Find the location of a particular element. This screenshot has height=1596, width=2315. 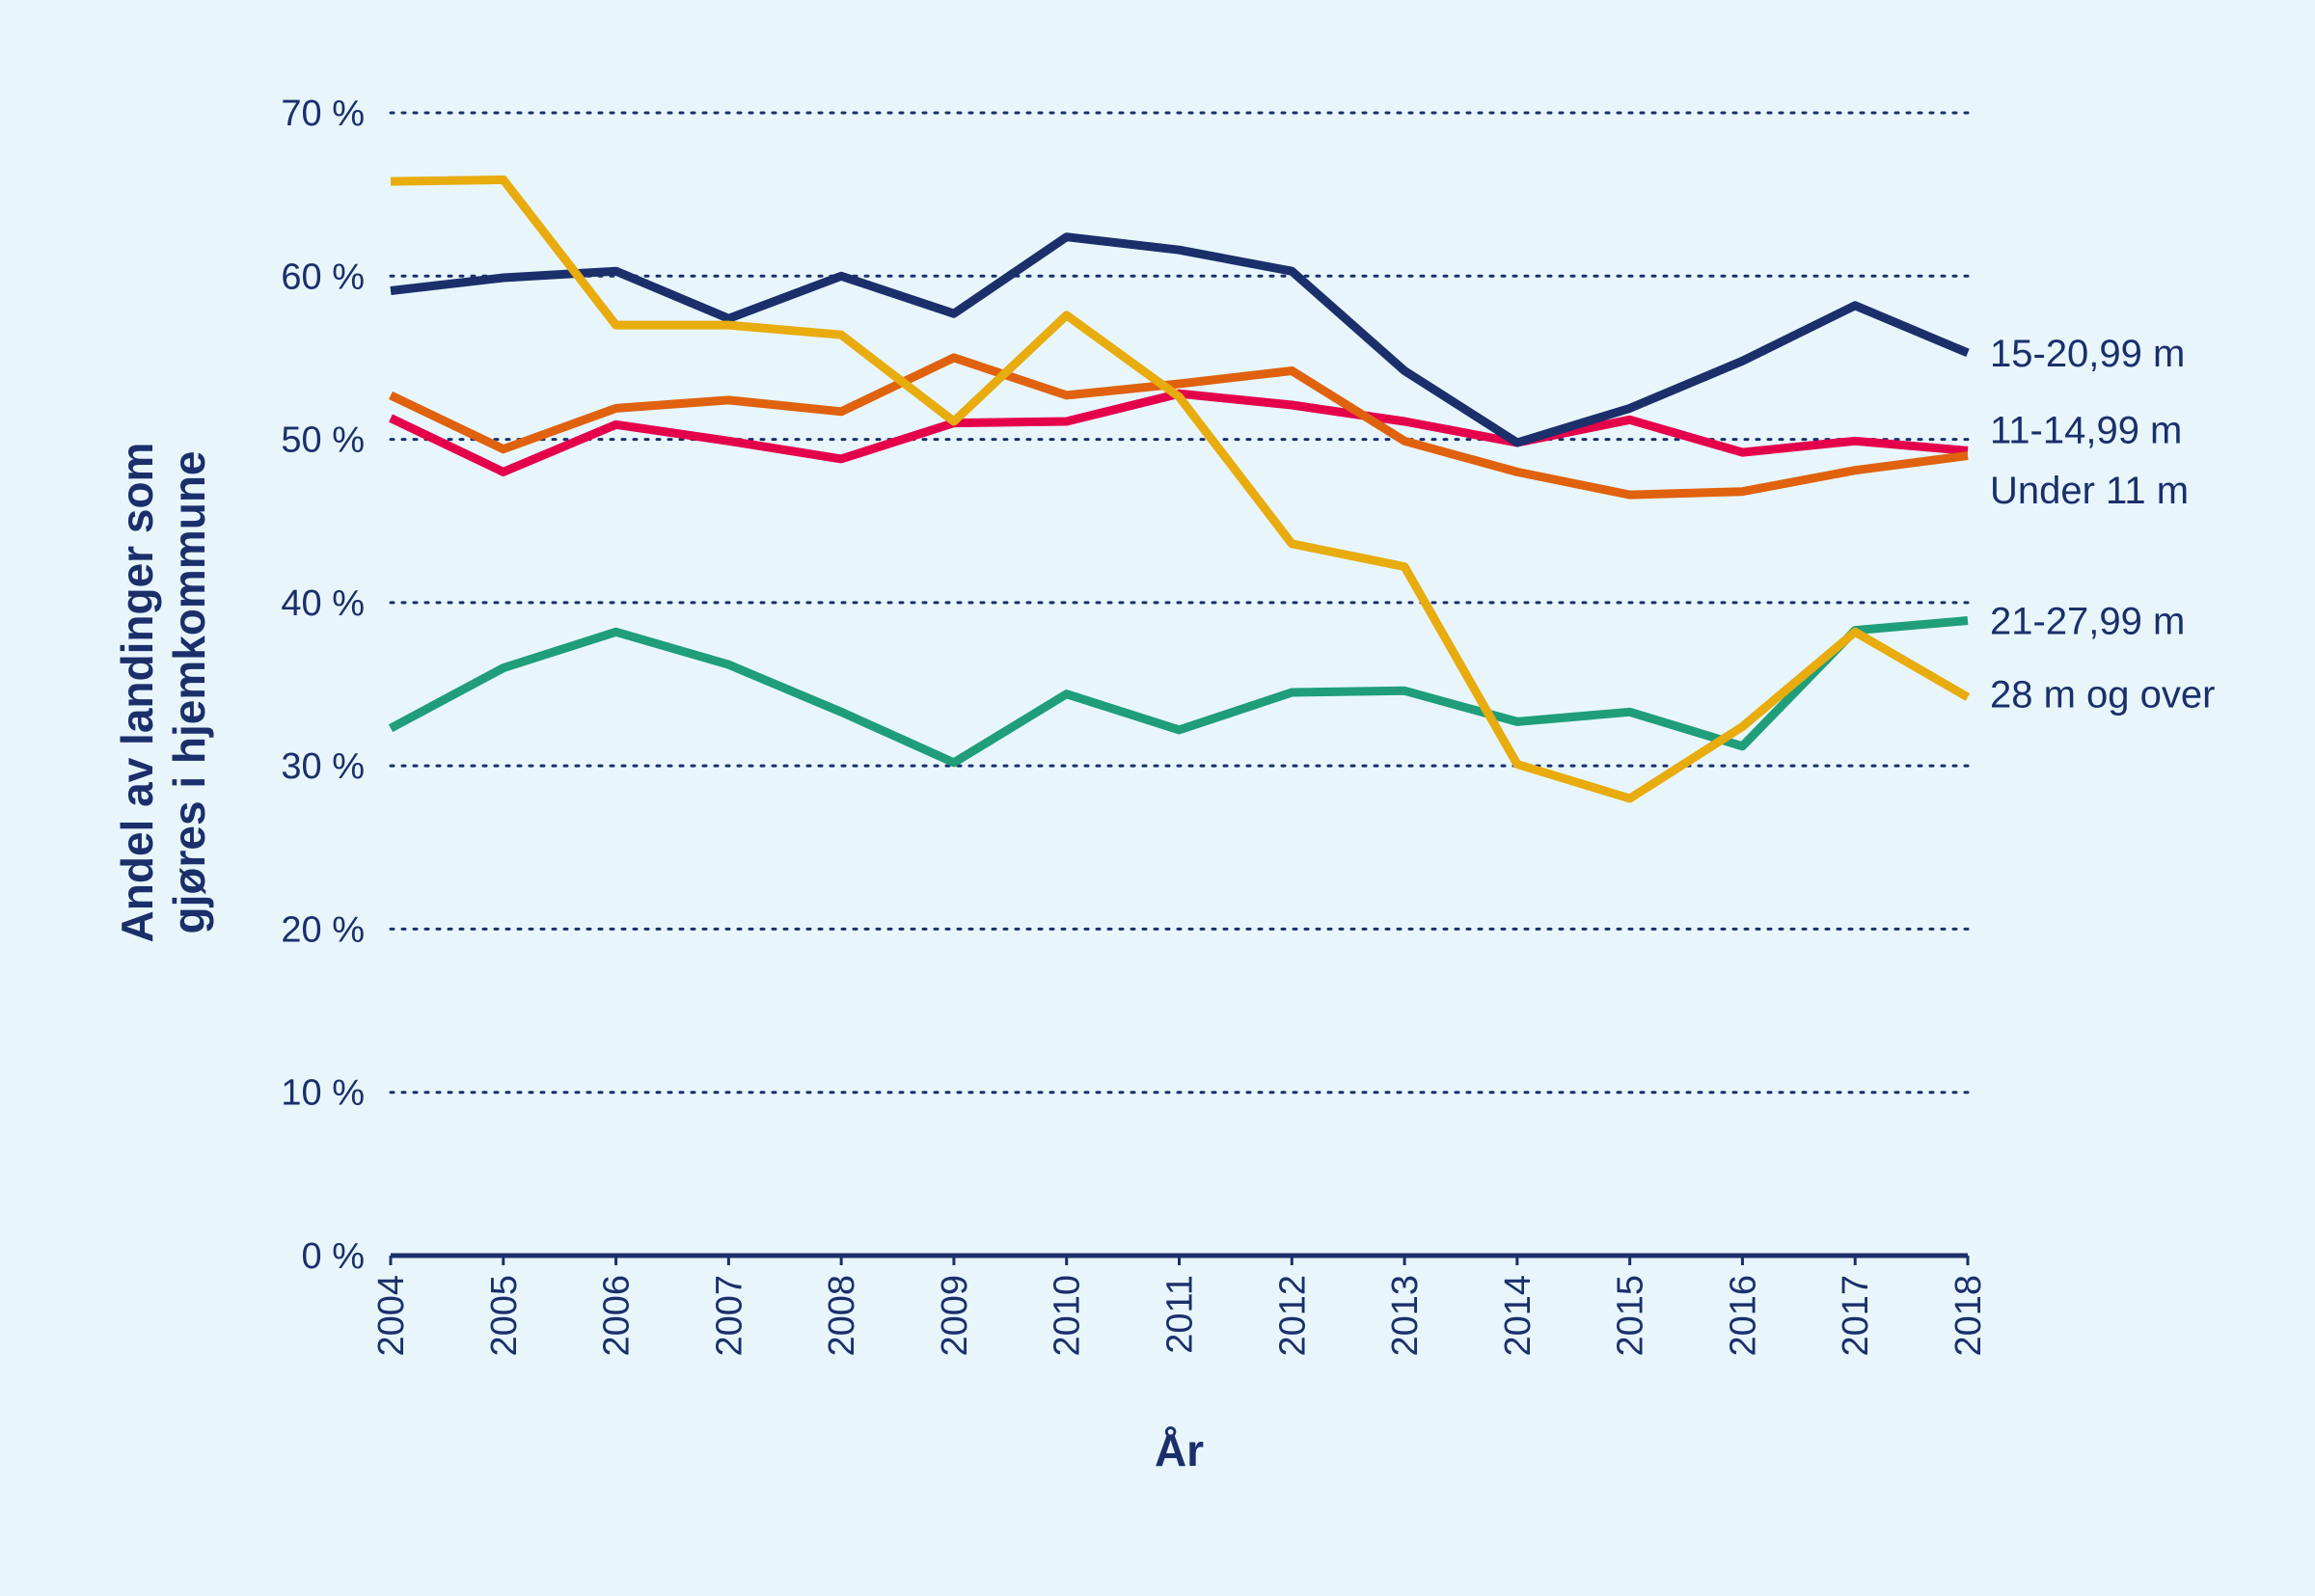

y-tick-label: 40 % is located at coordinates (323, 603).